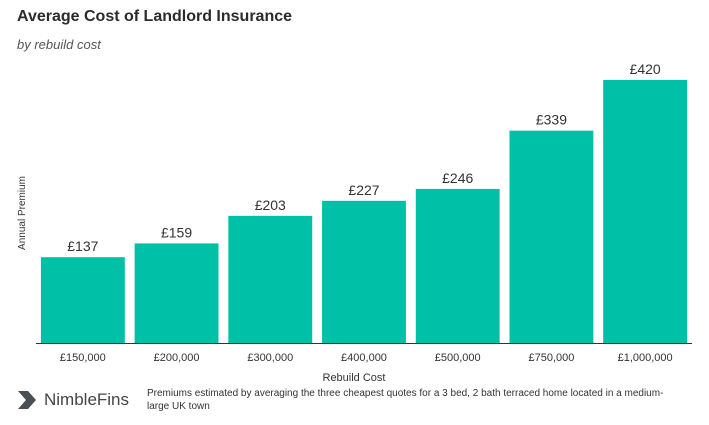 This screenshot has height=425, width=709. I want to click on value-label-3: £227, so click(363, 190).